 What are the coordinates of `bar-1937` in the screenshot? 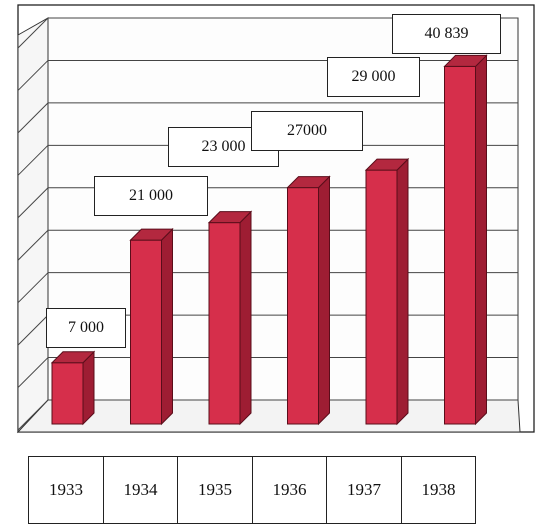 It's located at (387, 291).